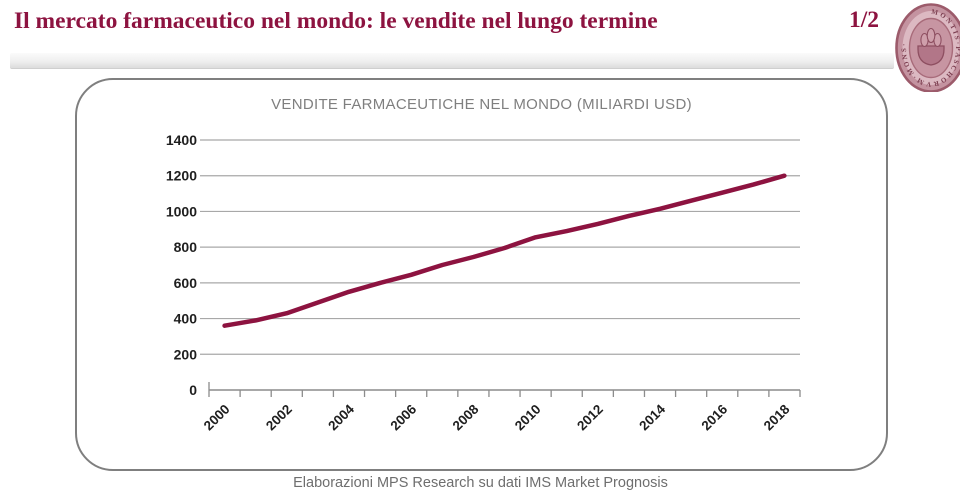  I want to click on title-divider, so click(452, 61).